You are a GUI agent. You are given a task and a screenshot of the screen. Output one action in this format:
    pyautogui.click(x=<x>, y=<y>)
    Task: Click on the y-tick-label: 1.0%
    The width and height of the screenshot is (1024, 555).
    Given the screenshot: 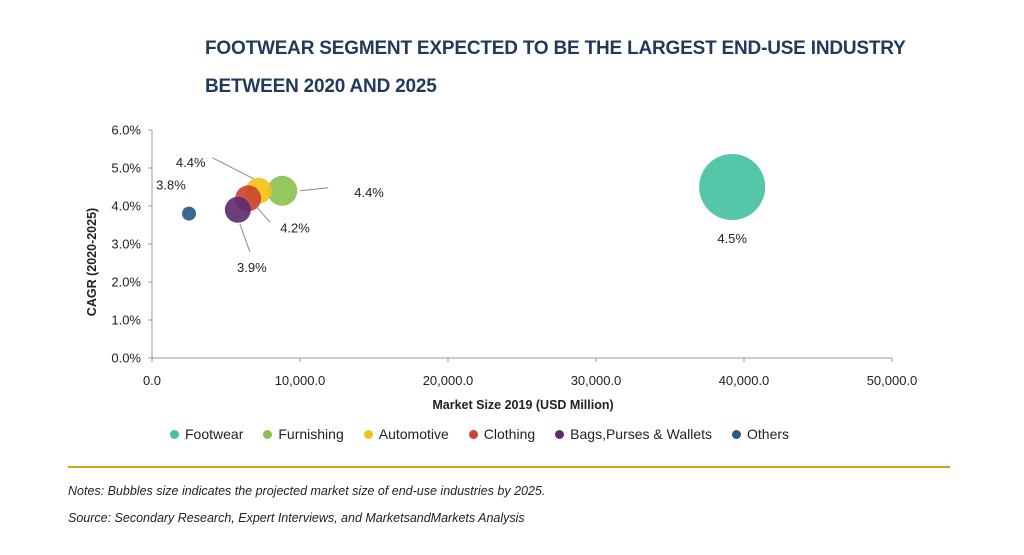 What is the action you would take?
    pyautogui.click(x=126, y=320)
    